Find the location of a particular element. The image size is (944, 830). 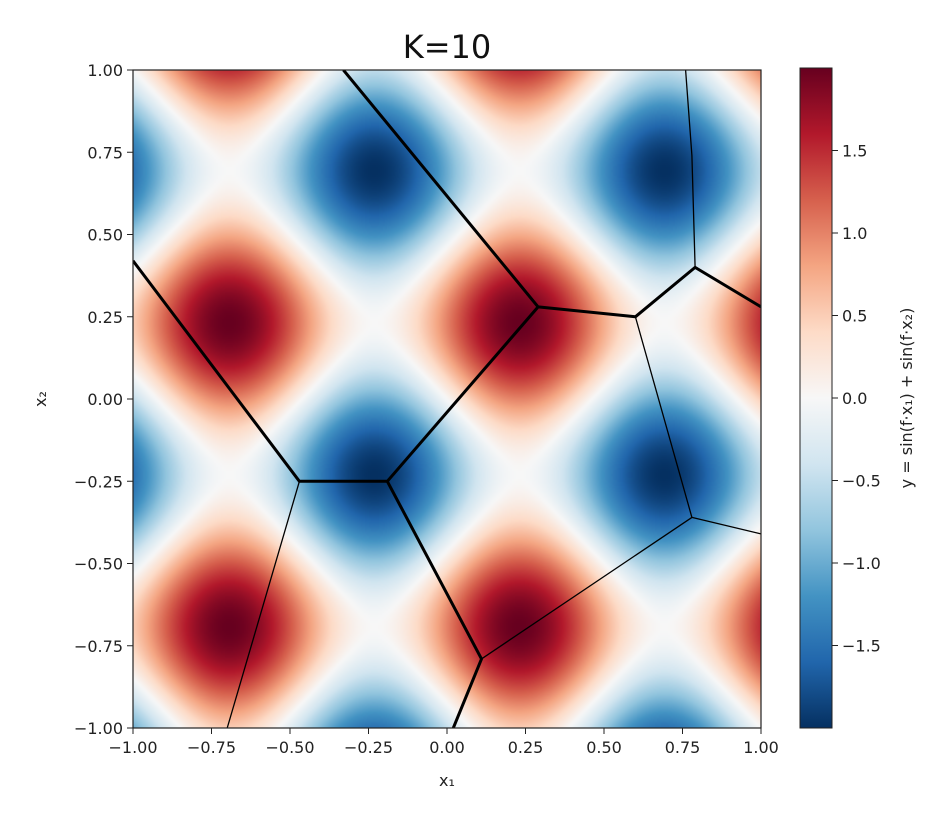

colorbar-tick-label: 1.0 is located at coordinates (854, 233).